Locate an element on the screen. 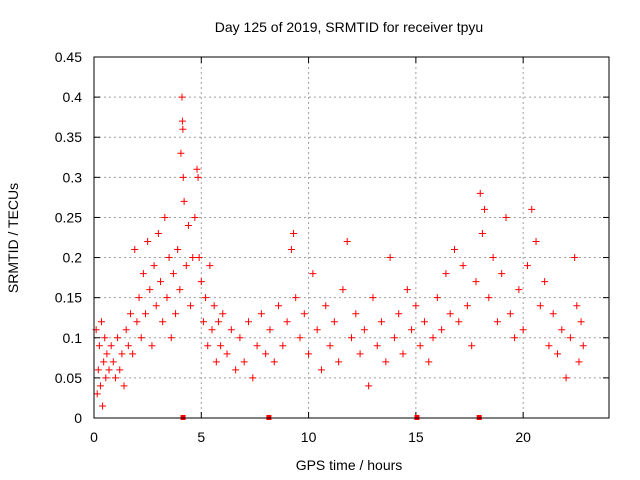 The height and width of the screenshot is (480, 640). y-tick-label: 0 is located at coordinates (78, 418).